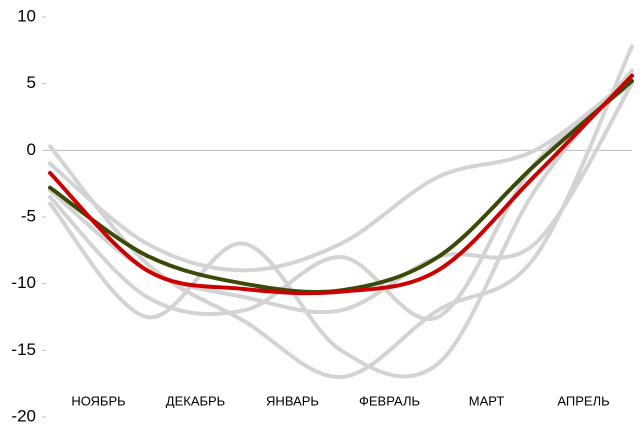 The image size is (640, 430). I want to click on x-tick-label: АПРЕЛЬ, so click(583, 400).